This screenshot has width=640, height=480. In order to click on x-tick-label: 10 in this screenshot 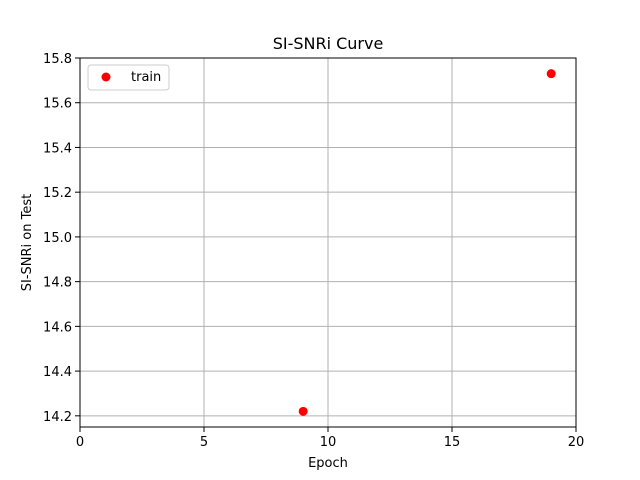, I will do `click(328, 442)`.